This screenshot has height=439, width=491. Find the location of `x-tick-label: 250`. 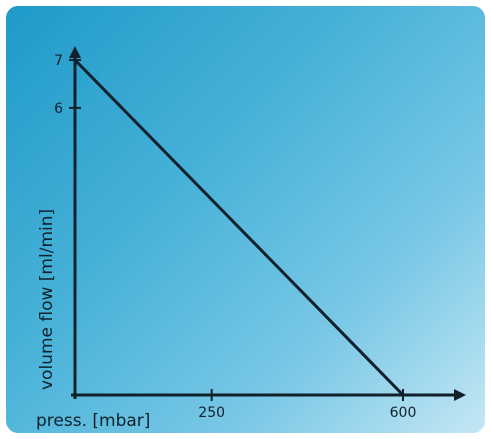

x-tick-label: 250 is located at coordinates (211, 413).